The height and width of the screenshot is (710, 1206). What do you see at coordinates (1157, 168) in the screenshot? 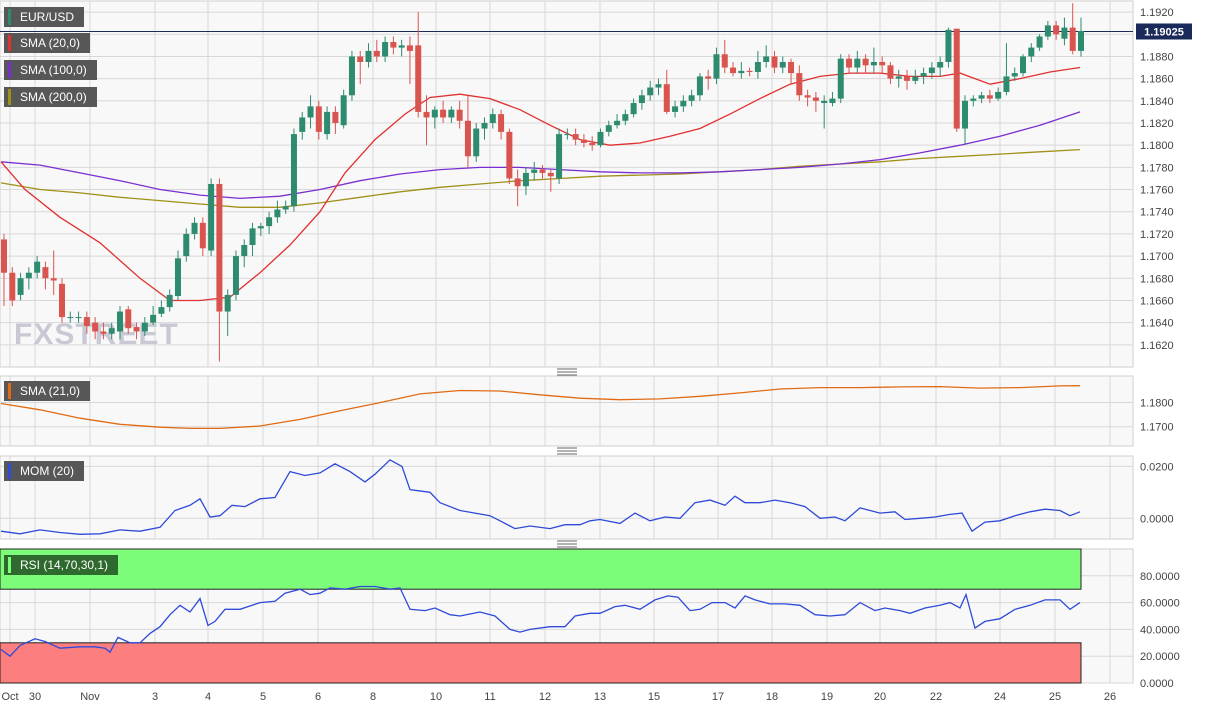
I see `y-tick-label: 1.1780` at bounding box center [1157, 168].